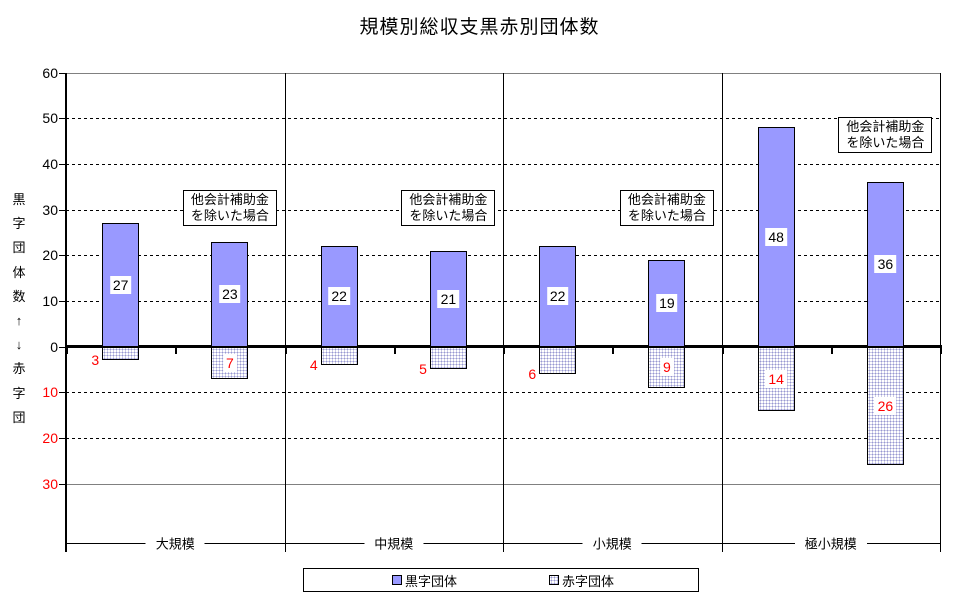 This screenshot has height=599, width=959. I want to click on y-tick-label-negative: 20, so click(50, 437).